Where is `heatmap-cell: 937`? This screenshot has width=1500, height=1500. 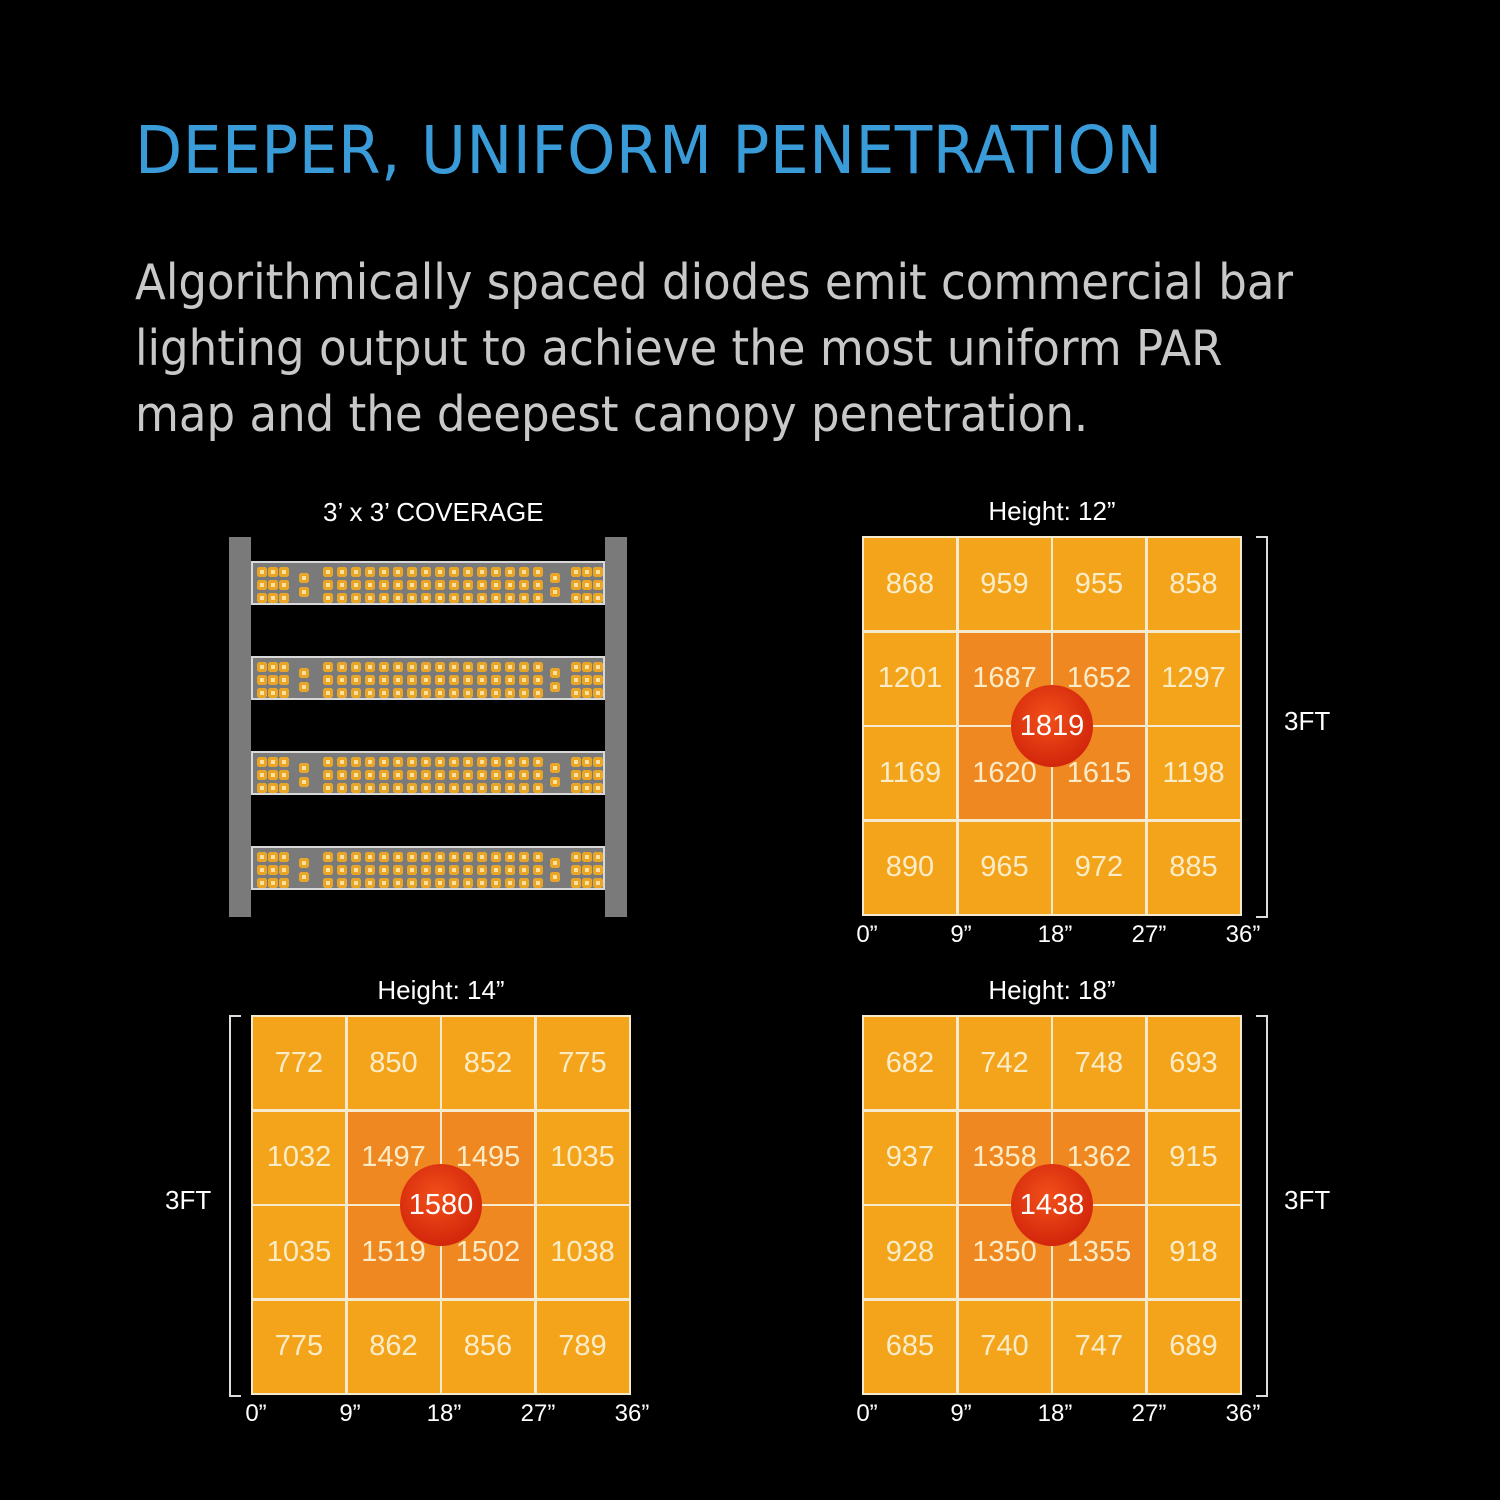
heatmap-cell: 937 is located at coordinates (910, 1157).